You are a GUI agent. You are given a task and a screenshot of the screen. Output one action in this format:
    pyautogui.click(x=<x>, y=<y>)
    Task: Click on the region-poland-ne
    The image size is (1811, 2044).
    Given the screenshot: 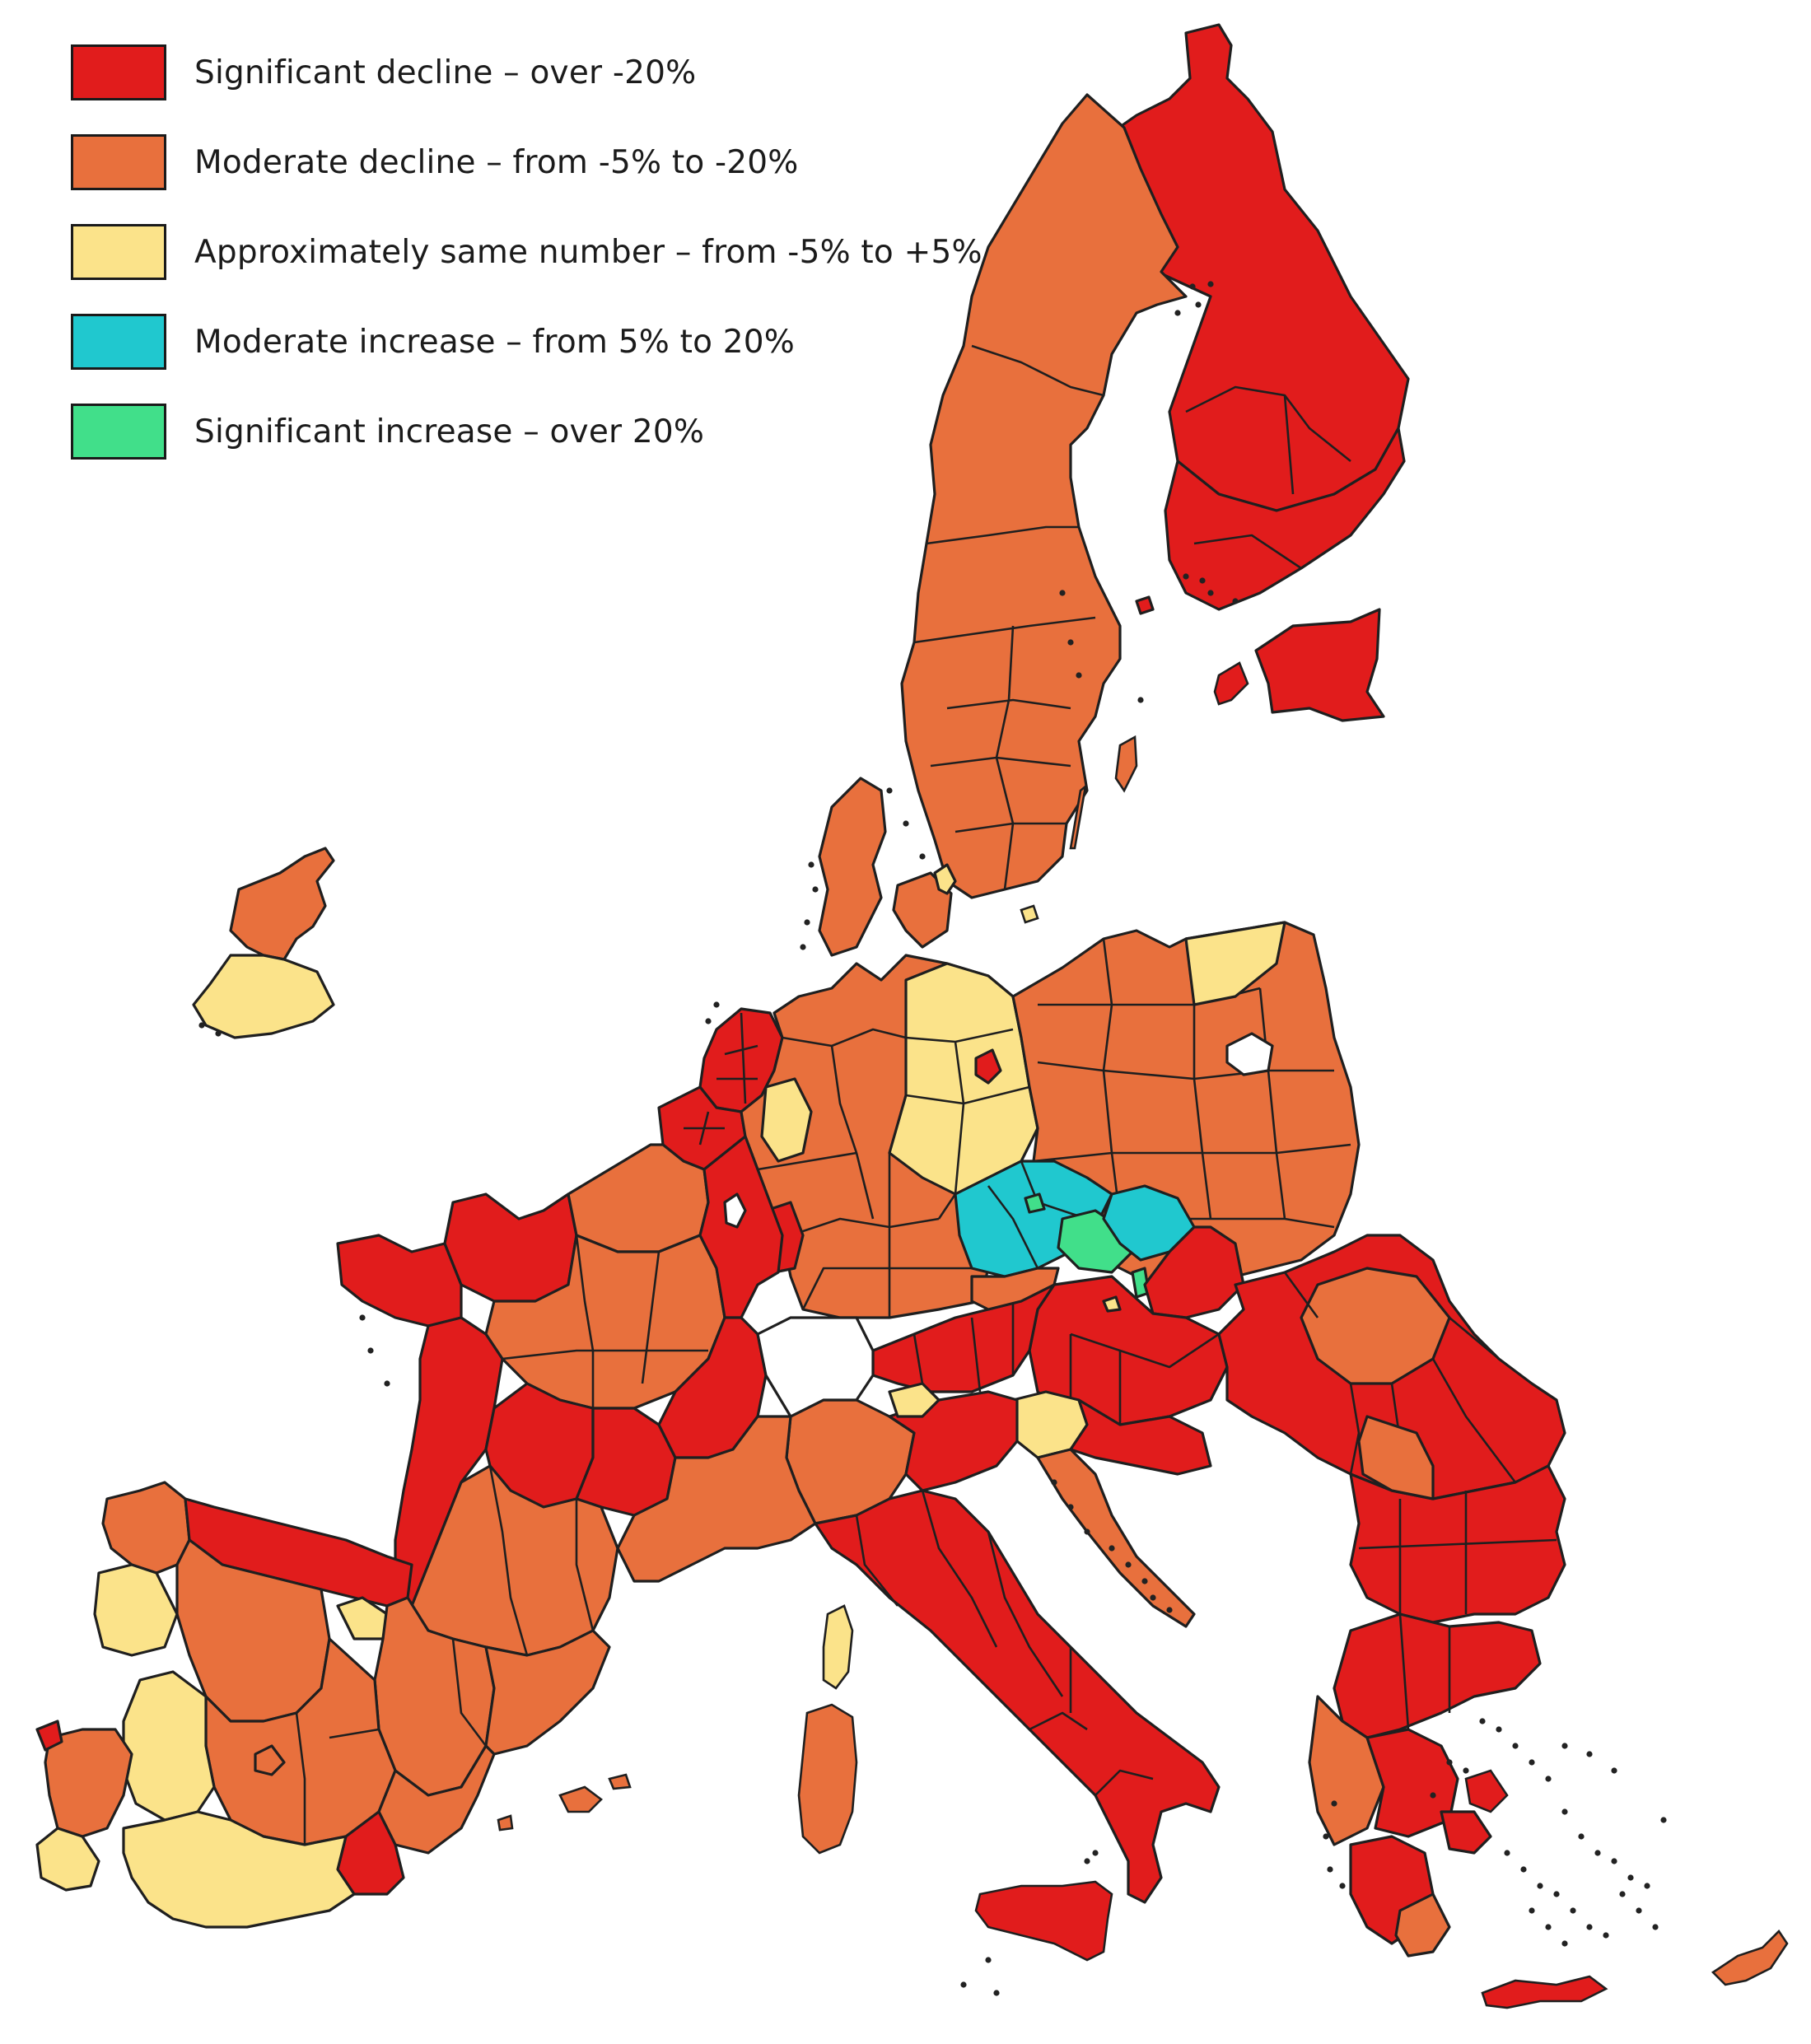 What is the action you would take?
    pyautogui.click(x=1235, y=963)
    